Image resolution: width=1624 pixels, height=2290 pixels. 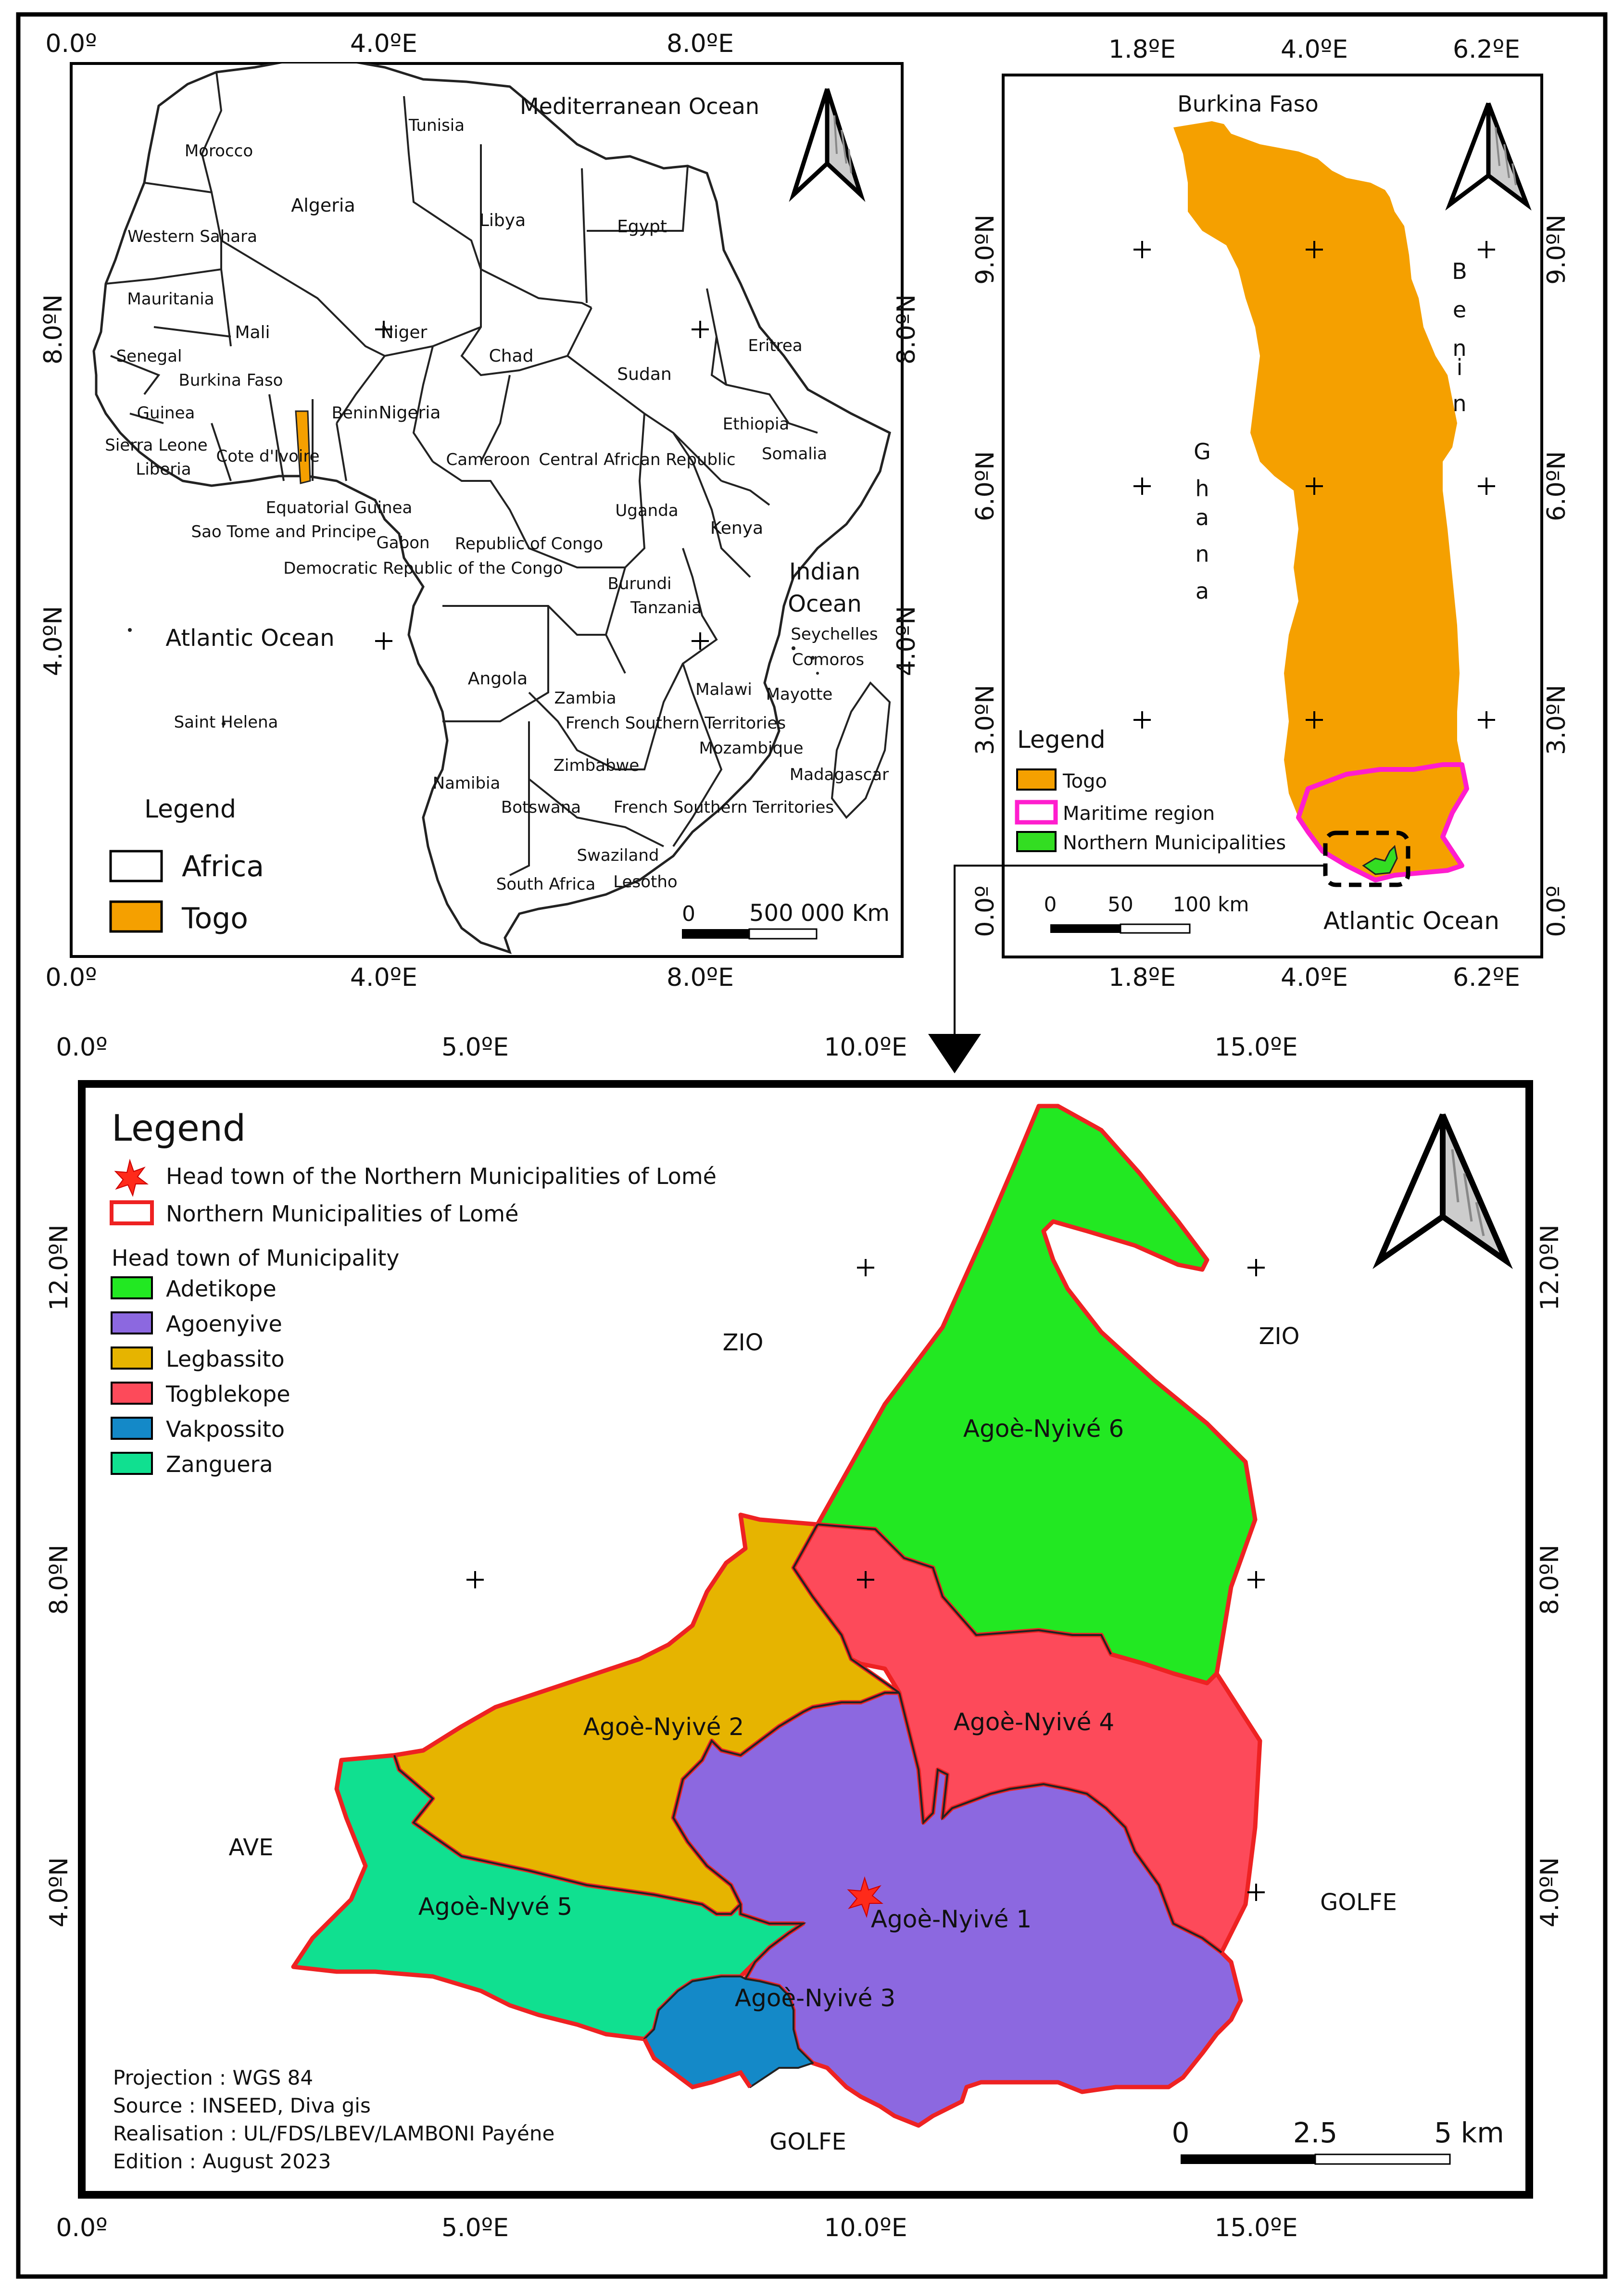 I want to click on label-indian-ocean-1: Indian, so click(x=824, y=571).